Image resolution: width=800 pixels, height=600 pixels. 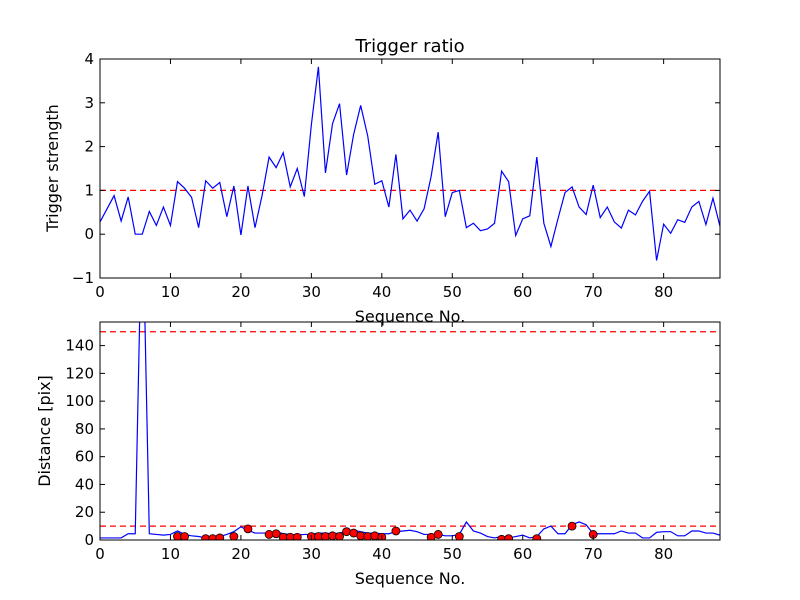 What do you see at coordinates (84, 457) in the screenshot?
I see `y-tick-label: 60` at bounding box center [84, 457].